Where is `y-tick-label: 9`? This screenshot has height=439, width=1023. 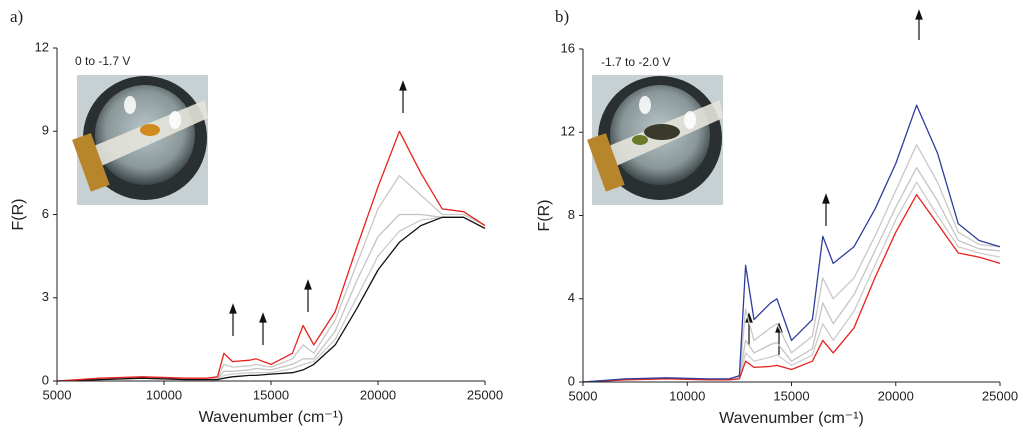 y-tick-label: 9 is located at coordinates (45, 130).